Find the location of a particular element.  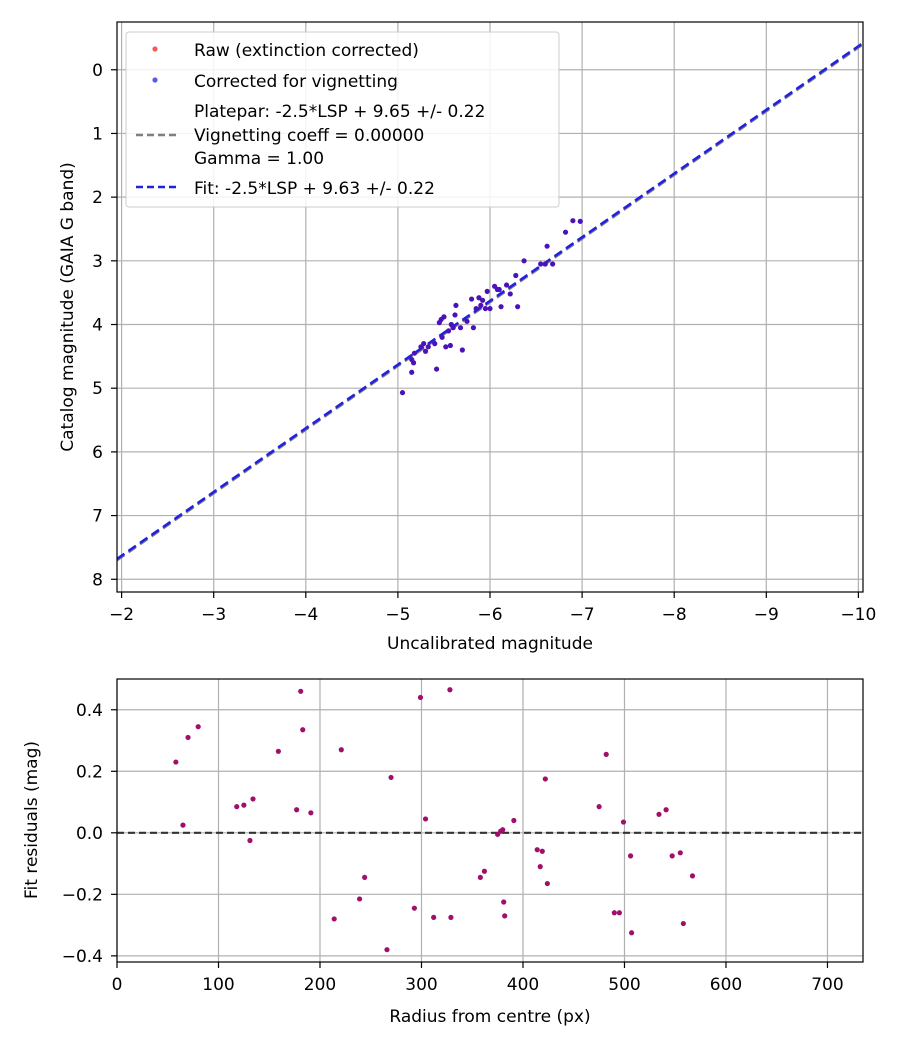

residuals-x-tick-label: 100 is located at coordinates (218, 985).